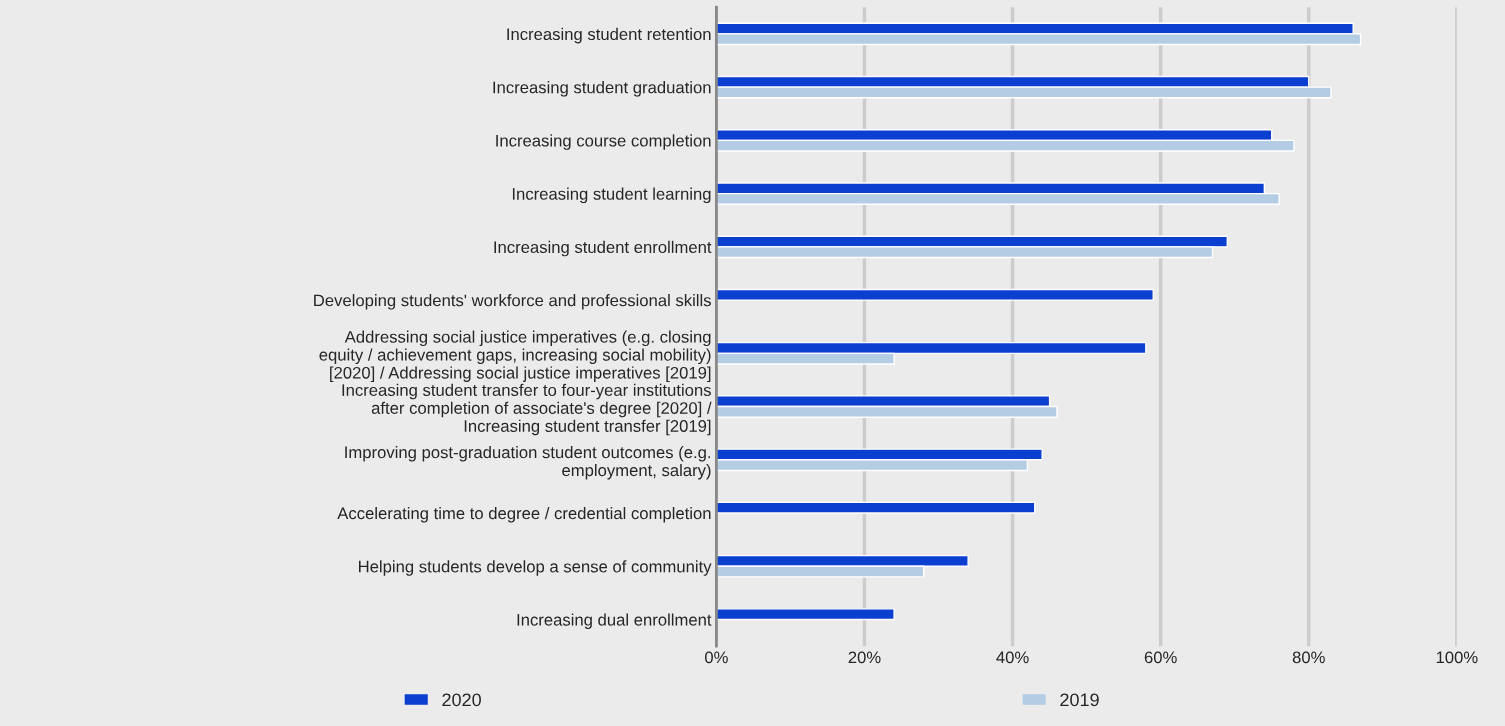 The width and height of the screenshot is (1505, 726). What do you see at coordinates (512, 302) in the screenshot?
I see `y-tick-label: Developing students' workforce and professional skills` at bounding box center [512, 302].